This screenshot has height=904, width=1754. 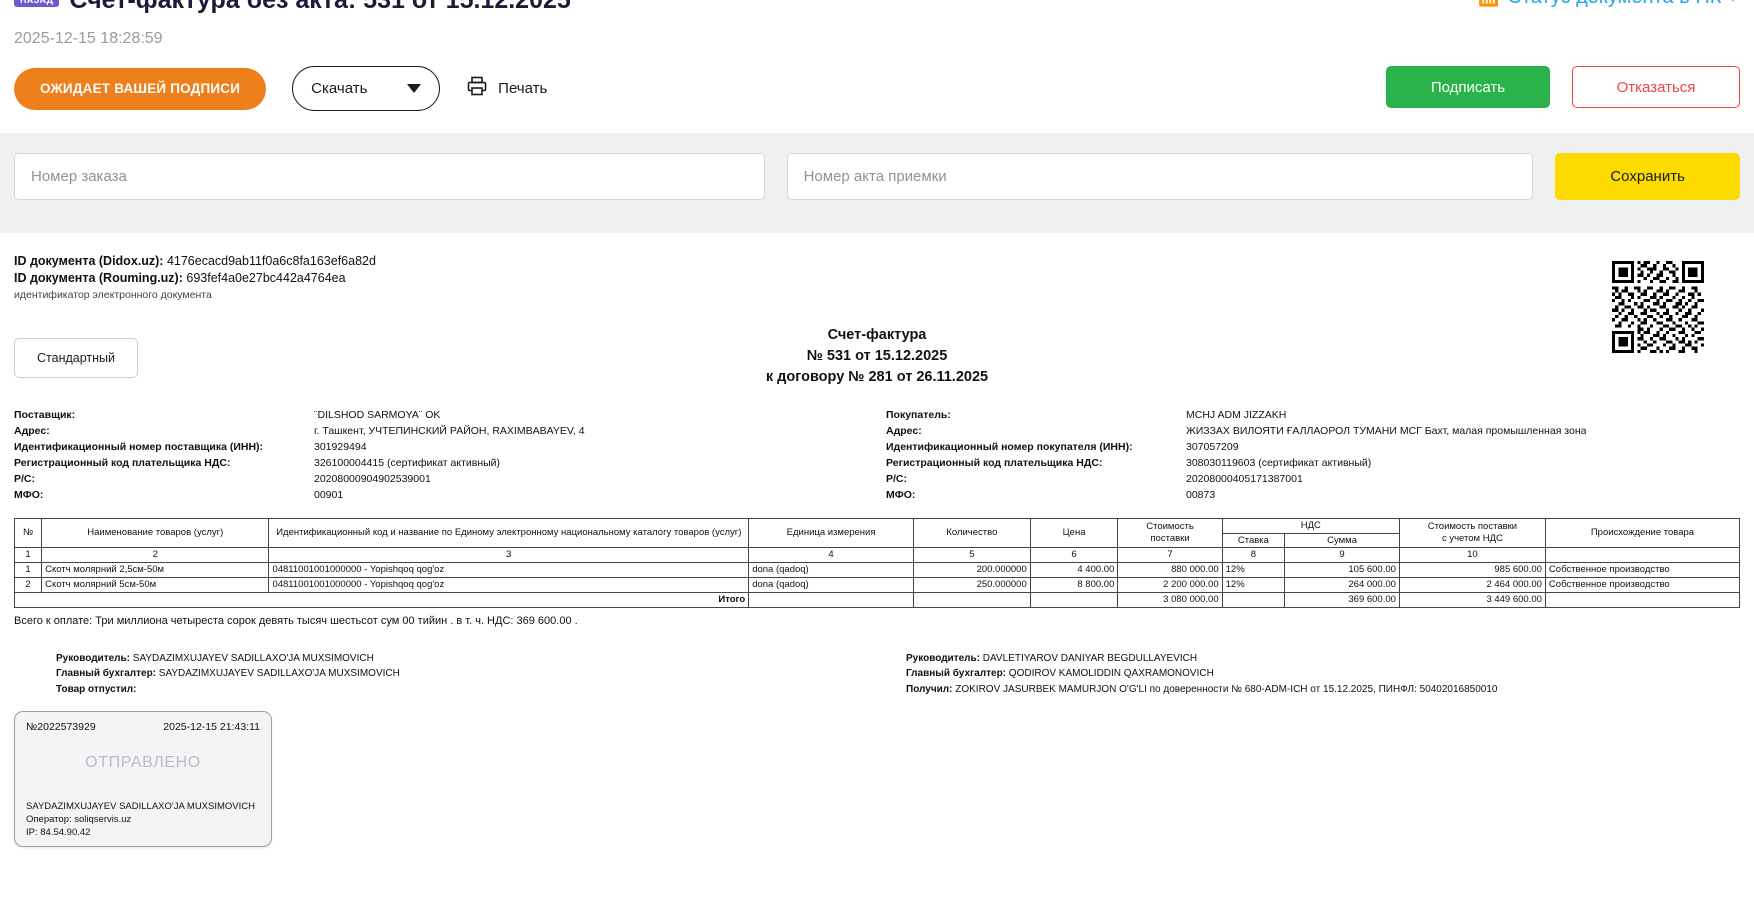 I want to click on buyer-received-label: Получил:, so click(x=929, y=689).